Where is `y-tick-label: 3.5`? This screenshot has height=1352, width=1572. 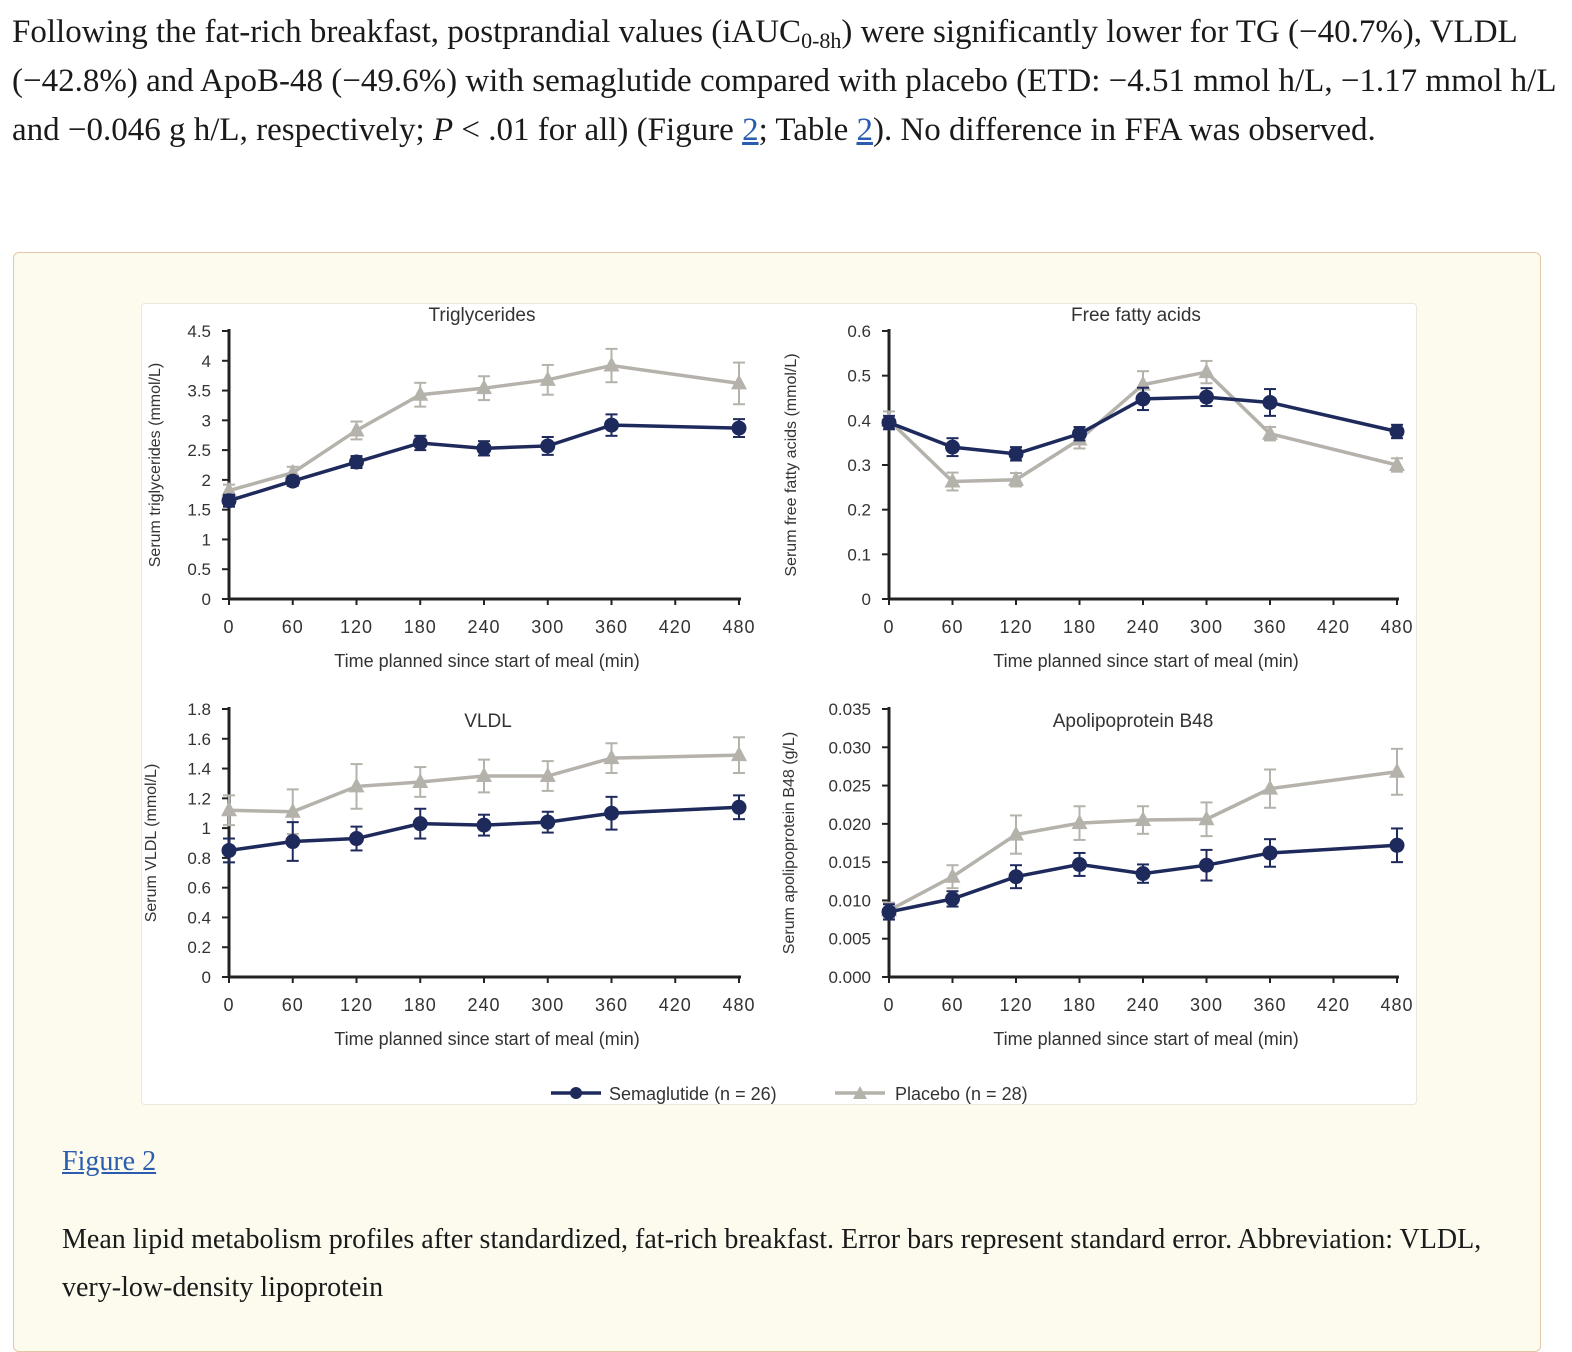 y-tick-label: 3.5 is located at coordinates (199, 391).